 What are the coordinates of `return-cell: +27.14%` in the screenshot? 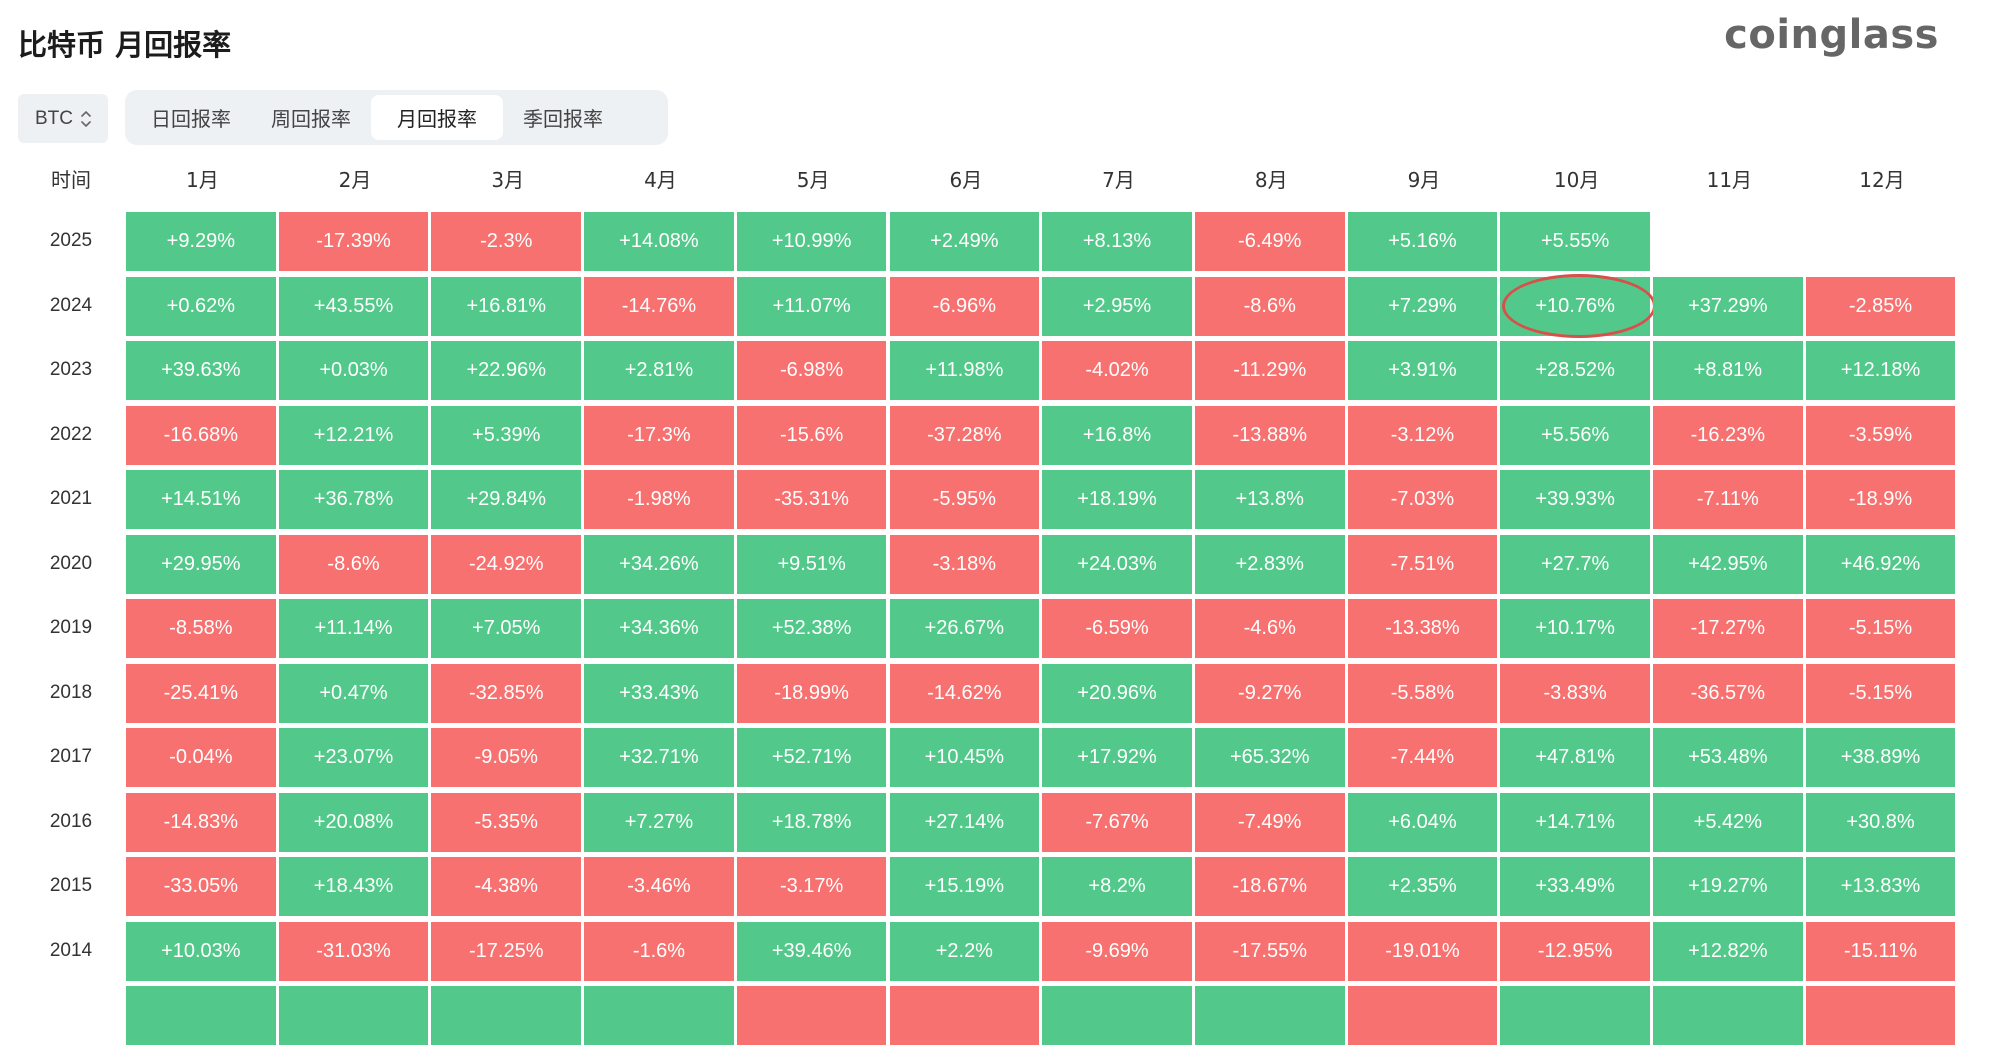 It's located at (964, 822).